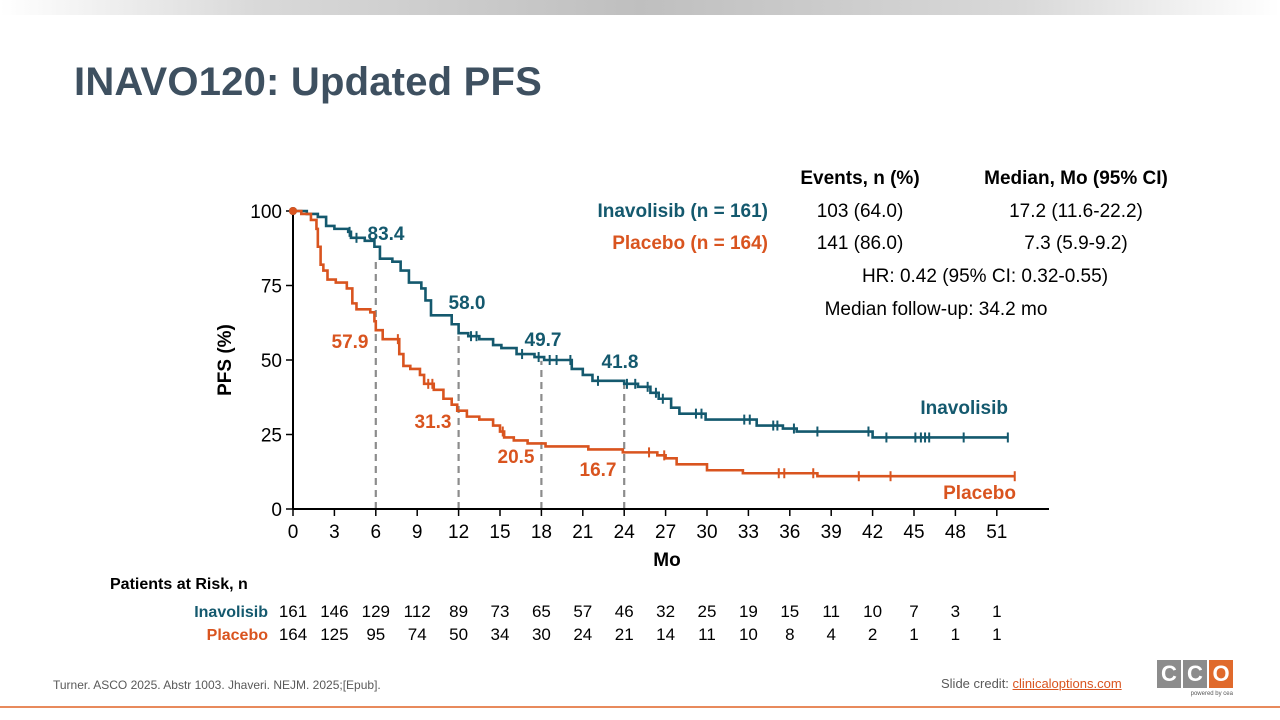 The height and width of the screenshot is (720, 1280). Describe the element at coordinates (872, 634) in the screenshot. I see `risk-value-placebo: 2` at that location.